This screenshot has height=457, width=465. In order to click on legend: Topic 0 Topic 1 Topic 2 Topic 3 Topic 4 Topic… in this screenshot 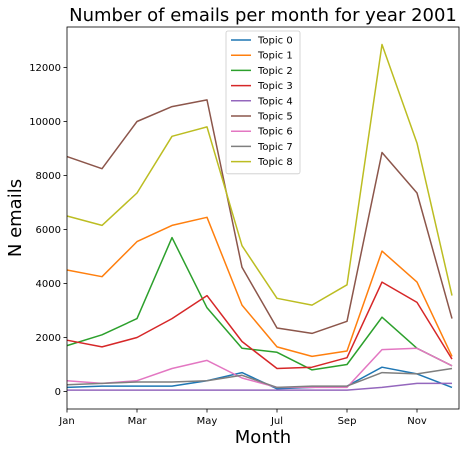, I will do `click(263, 102)`.